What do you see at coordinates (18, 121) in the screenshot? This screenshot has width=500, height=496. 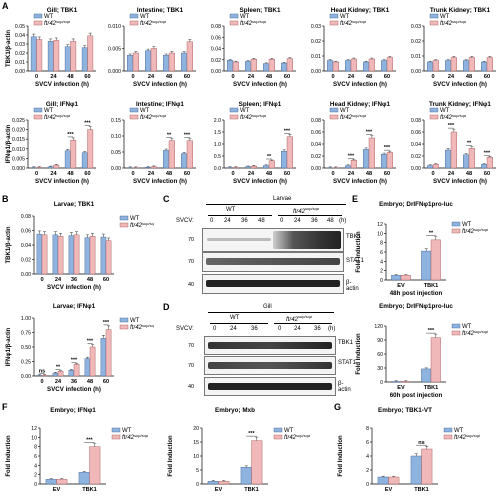 I see `y-tick-label: 0.025` at bounding box center [18, 121].